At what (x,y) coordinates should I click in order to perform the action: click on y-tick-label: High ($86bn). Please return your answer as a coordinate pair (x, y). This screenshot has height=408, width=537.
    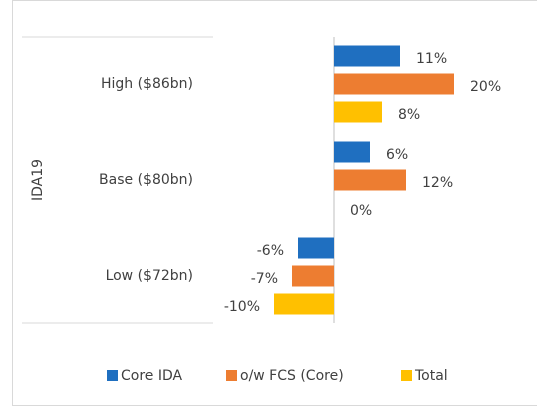
    Looking at the image, I should click on (147, 84).